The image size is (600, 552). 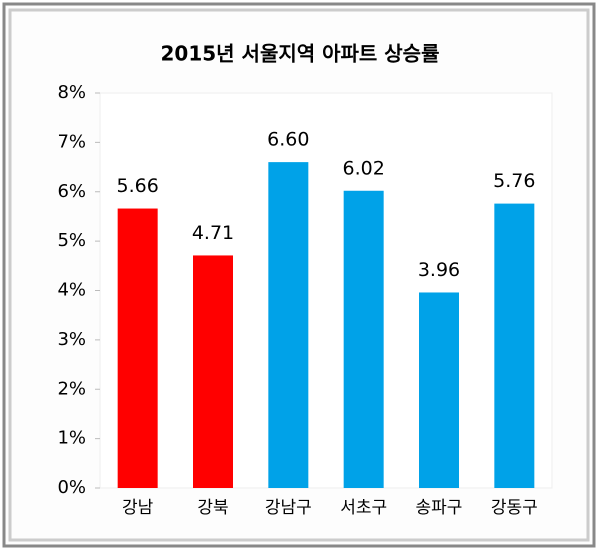 I want to click on data-label: 6.60, so click(x=288, y=140).